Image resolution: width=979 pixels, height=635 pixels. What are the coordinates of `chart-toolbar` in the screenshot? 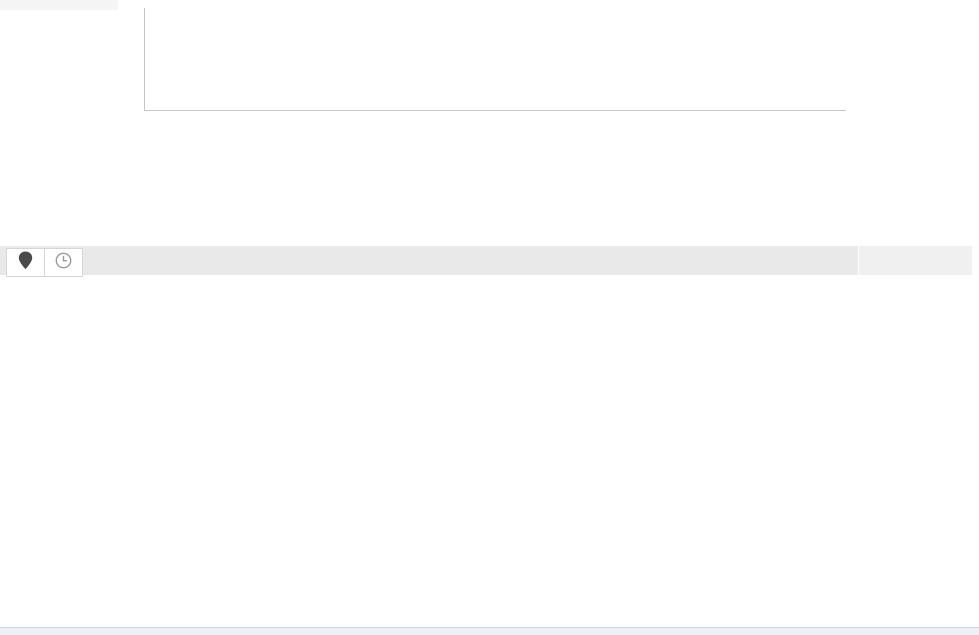 It's located at (44, 262).